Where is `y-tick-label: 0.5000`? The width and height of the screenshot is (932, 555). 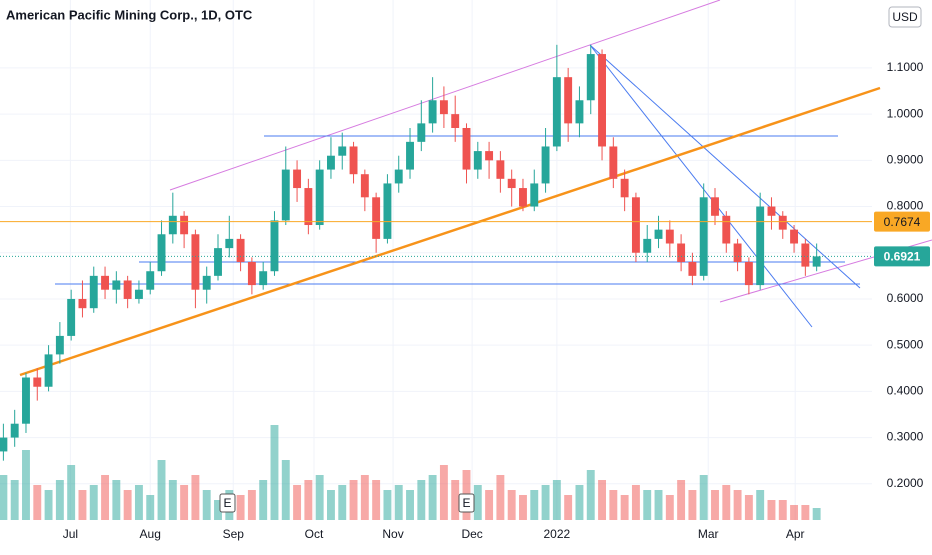 y-tick-label: 0.5000 is located at coordinates (905, 344).